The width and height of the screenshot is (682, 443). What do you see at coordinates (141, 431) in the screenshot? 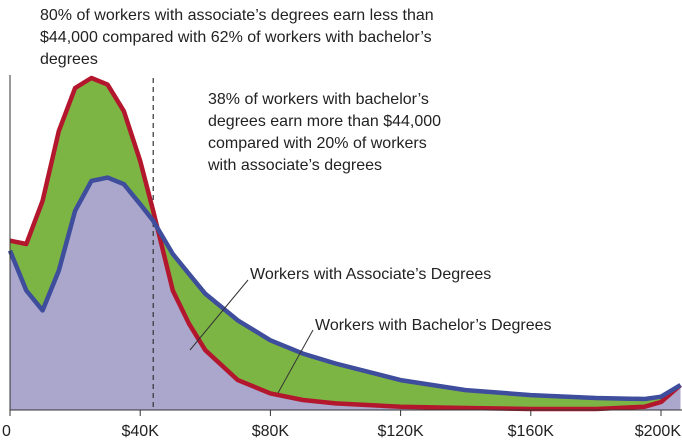
I see `x-tick-label: $40K` at bounding box center [141, 431].